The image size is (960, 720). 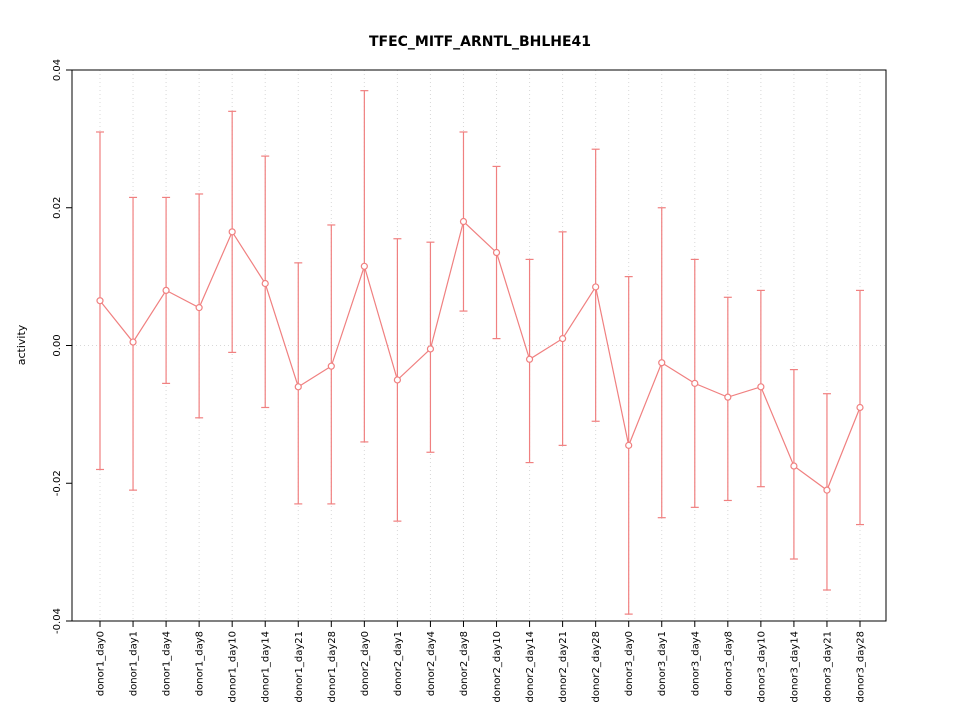 What do you see at coordinates (57, 208) in the screenshot?
I see `y-tick-label: 0.02` at bounding box center [57, 208].